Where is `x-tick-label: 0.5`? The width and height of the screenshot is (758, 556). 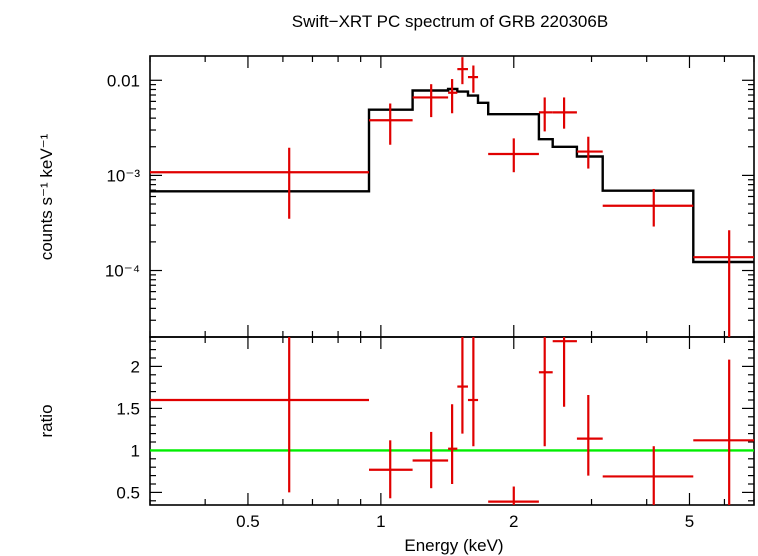 x-tick-label: 0.5 is located at coordinates (248, 521).